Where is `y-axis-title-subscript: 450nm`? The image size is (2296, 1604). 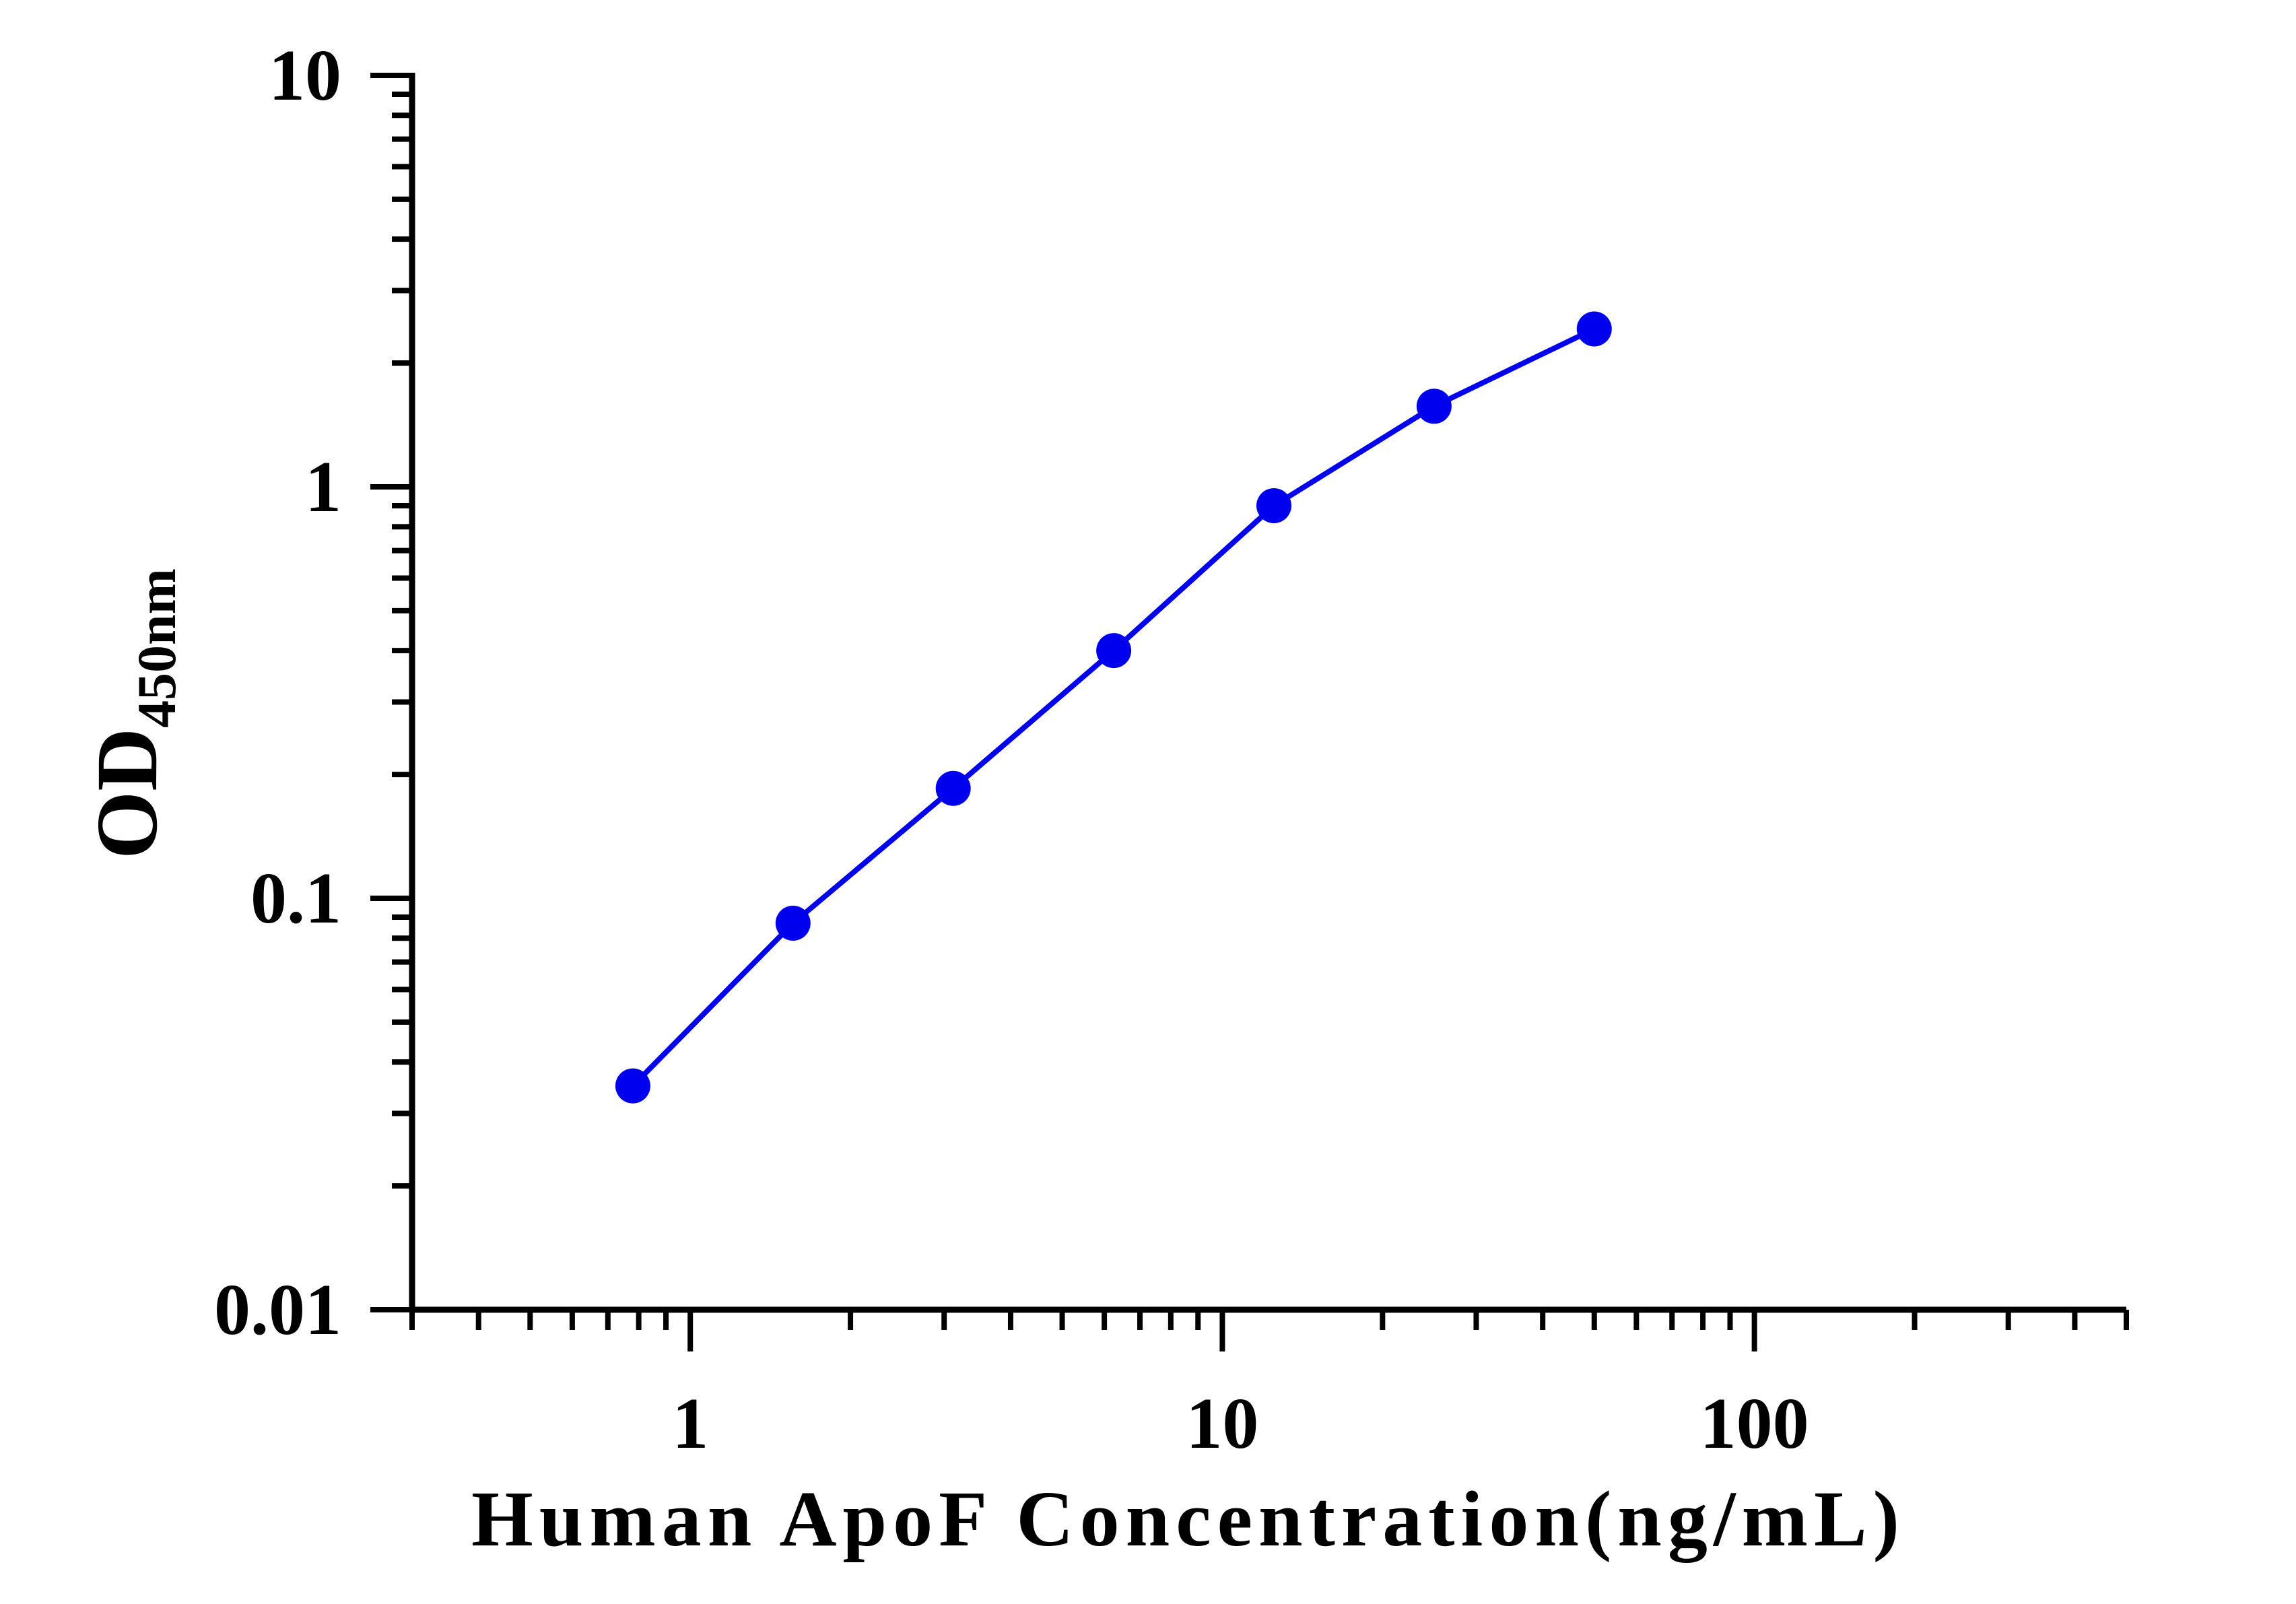
y-axis-title-subscript: 450nm is located at coordinates (156, 648).